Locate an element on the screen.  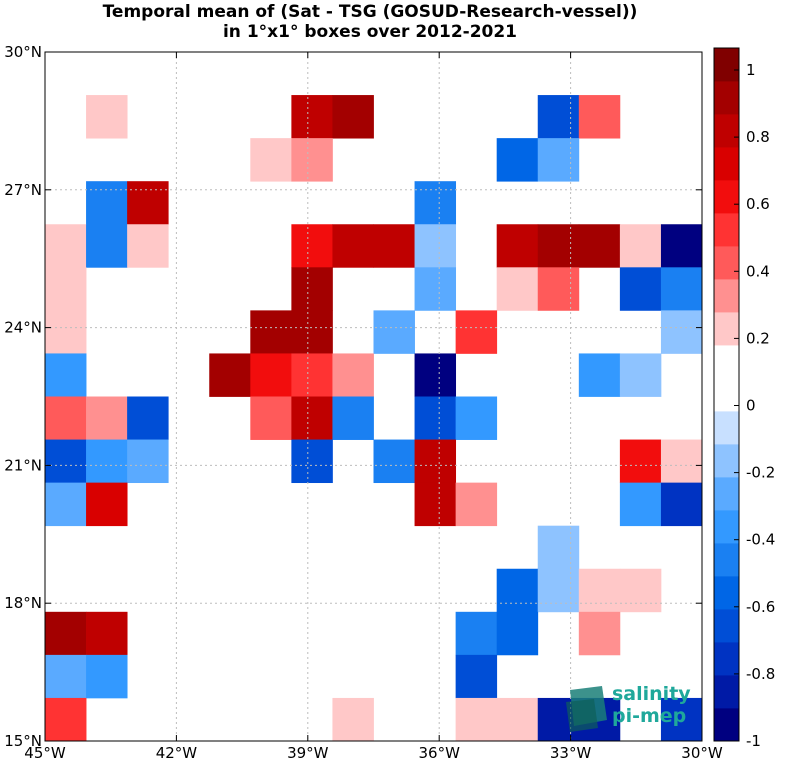
salinity-pi-mep-logo: salinity pi-mep is located at coordinates (628, 707).